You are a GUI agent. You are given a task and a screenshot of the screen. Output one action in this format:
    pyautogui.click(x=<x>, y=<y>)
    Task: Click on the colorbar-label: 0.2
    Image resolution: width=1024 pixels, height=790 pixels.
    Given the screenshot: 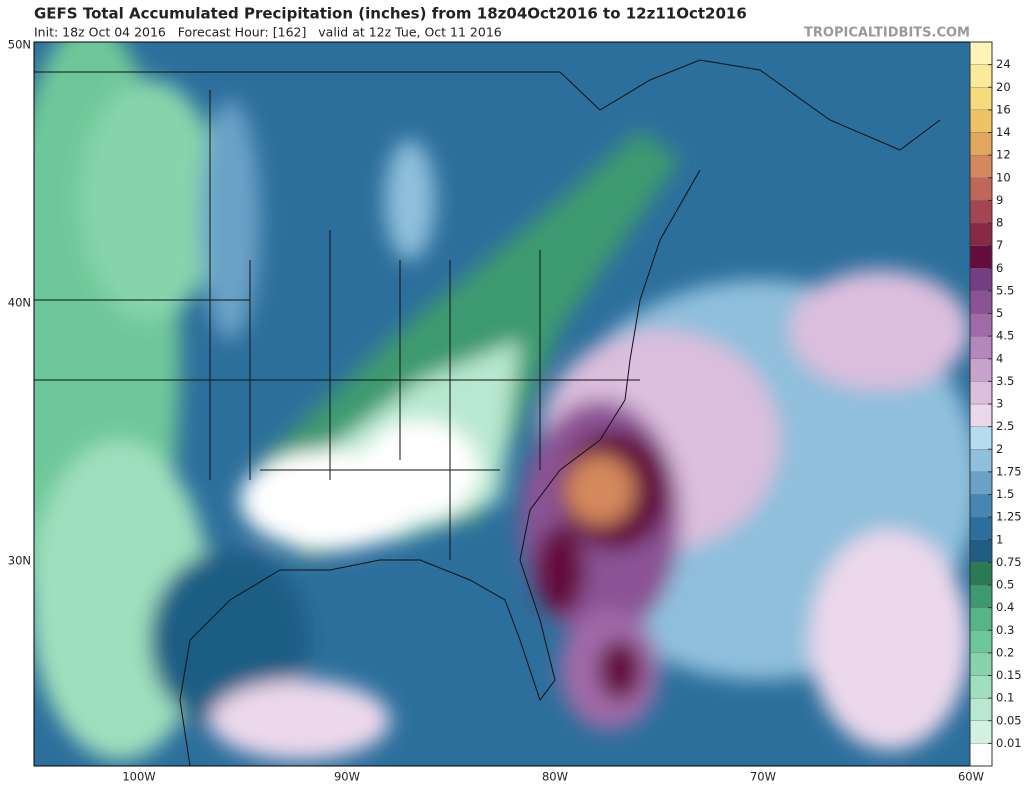 What is the action you would take?
    pyautogui.click(x=1005, y=652)
    